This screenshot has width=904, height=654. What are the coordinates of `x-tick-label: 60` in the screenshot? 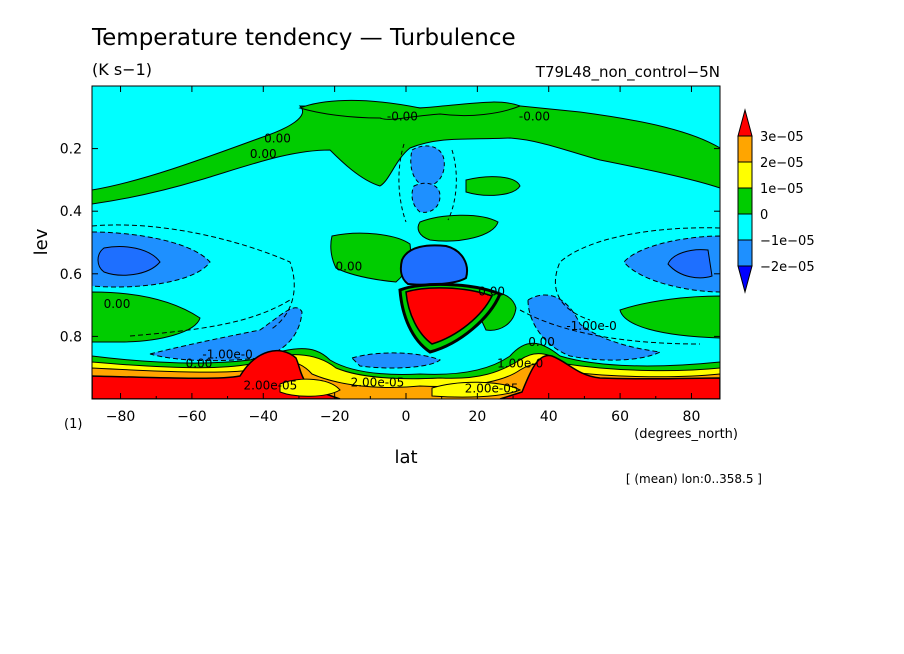 It's located at (620, 417).